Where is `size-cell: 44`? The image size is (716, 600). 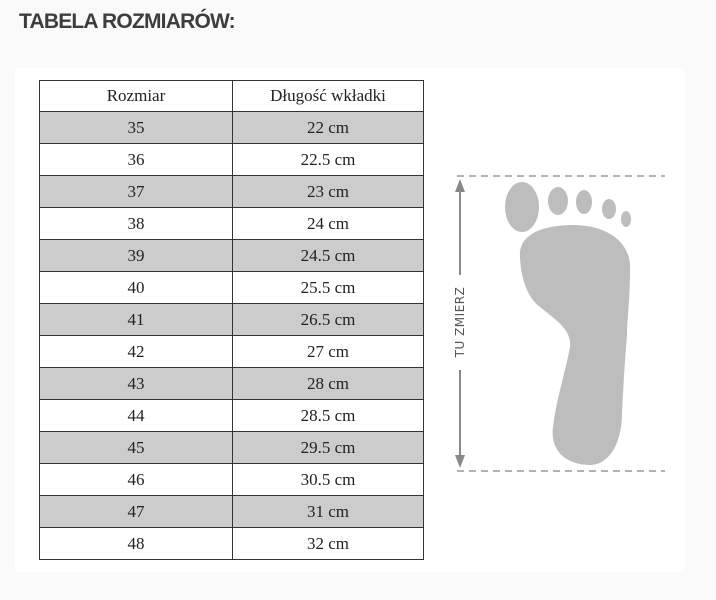
size-cell: 44 is located at coordinates (136, 415).